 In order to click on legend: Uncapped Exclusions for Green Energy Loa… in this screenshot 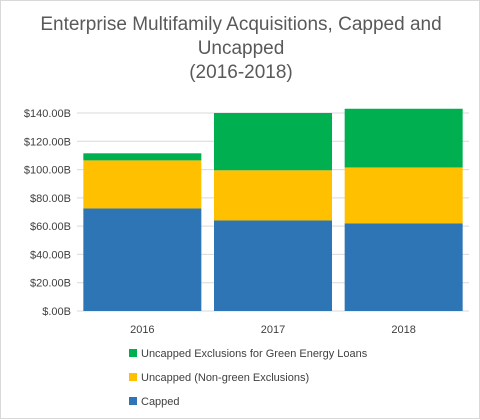, I will do `click(248, 378)`.